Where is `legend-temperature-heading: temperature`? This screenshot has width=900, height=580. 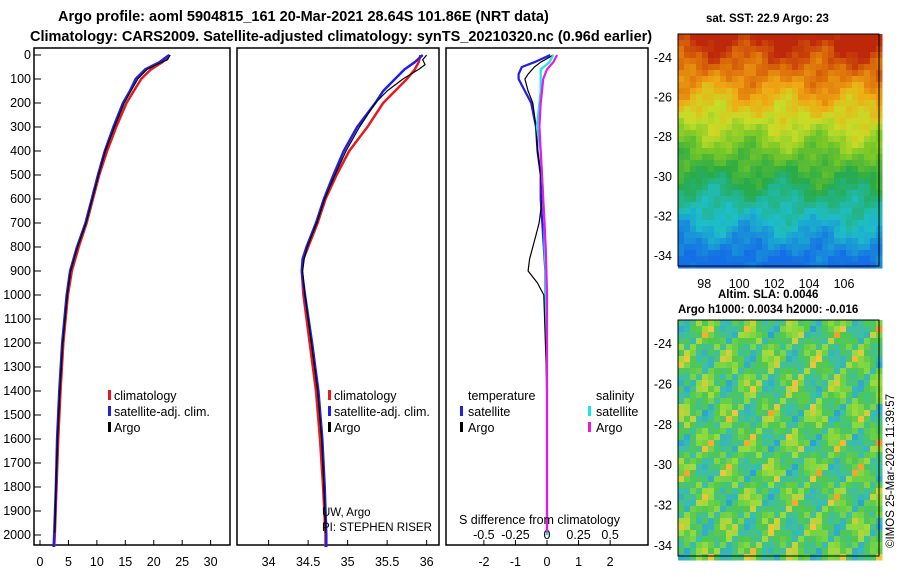
legend-temperature-heading: temperature is located at coordinates (501, 396).